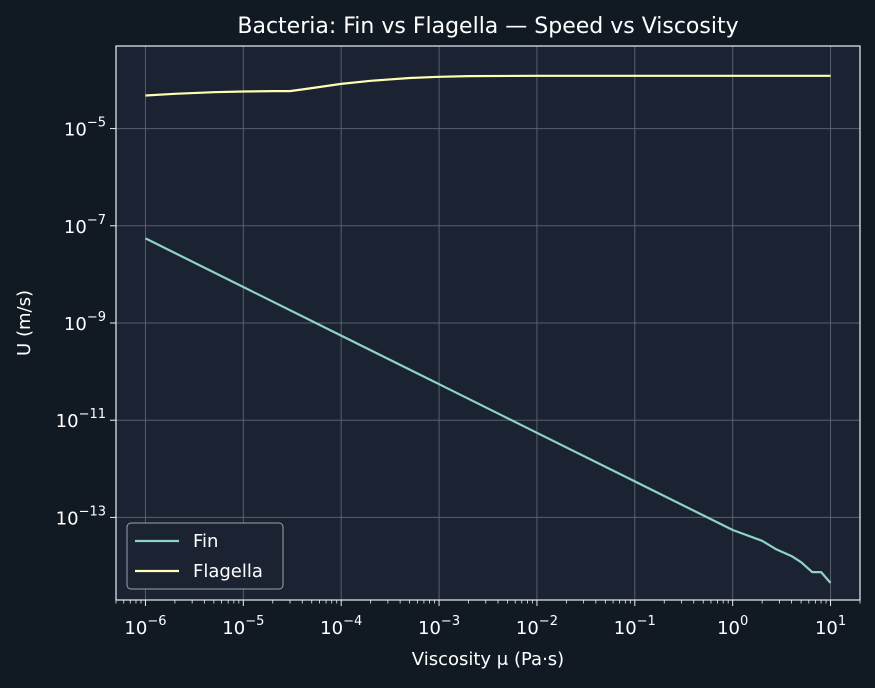  Describe the element at coordinates (85, 322) in the screenshot. I see `y-tick-label: 10⁻⁹` at that location.